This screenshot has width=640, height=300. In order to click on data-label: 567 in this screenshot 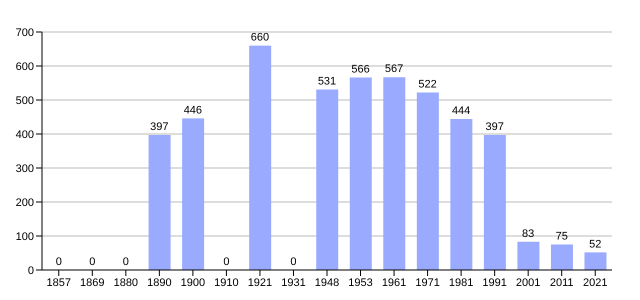, I will do `click(394, 69)`.